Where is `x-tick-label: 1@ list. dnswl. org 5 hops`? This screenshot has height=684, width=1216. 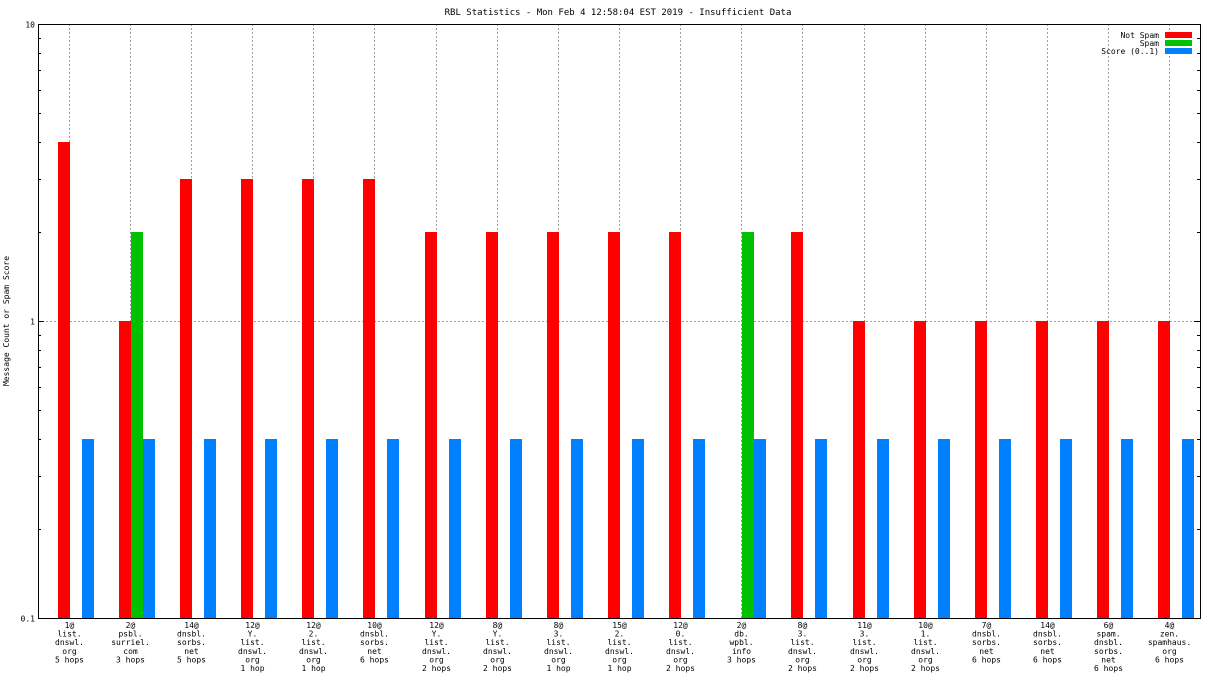 x-tick-label: 1@ list. dnswl. org 5 hops is located at coordinates (69, 642).